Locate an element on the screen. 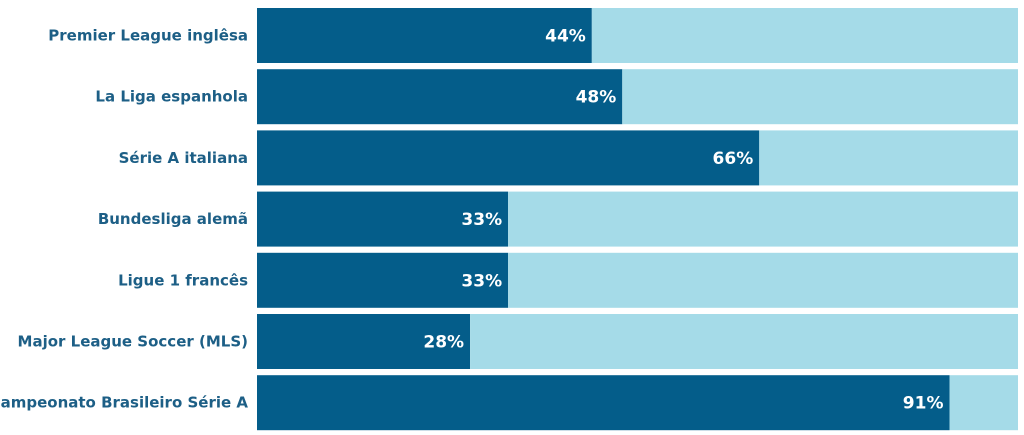 Image resolution: width=1024 pixels, height=435 pixels. value-label: 48% is located at coordinates (596, 98).